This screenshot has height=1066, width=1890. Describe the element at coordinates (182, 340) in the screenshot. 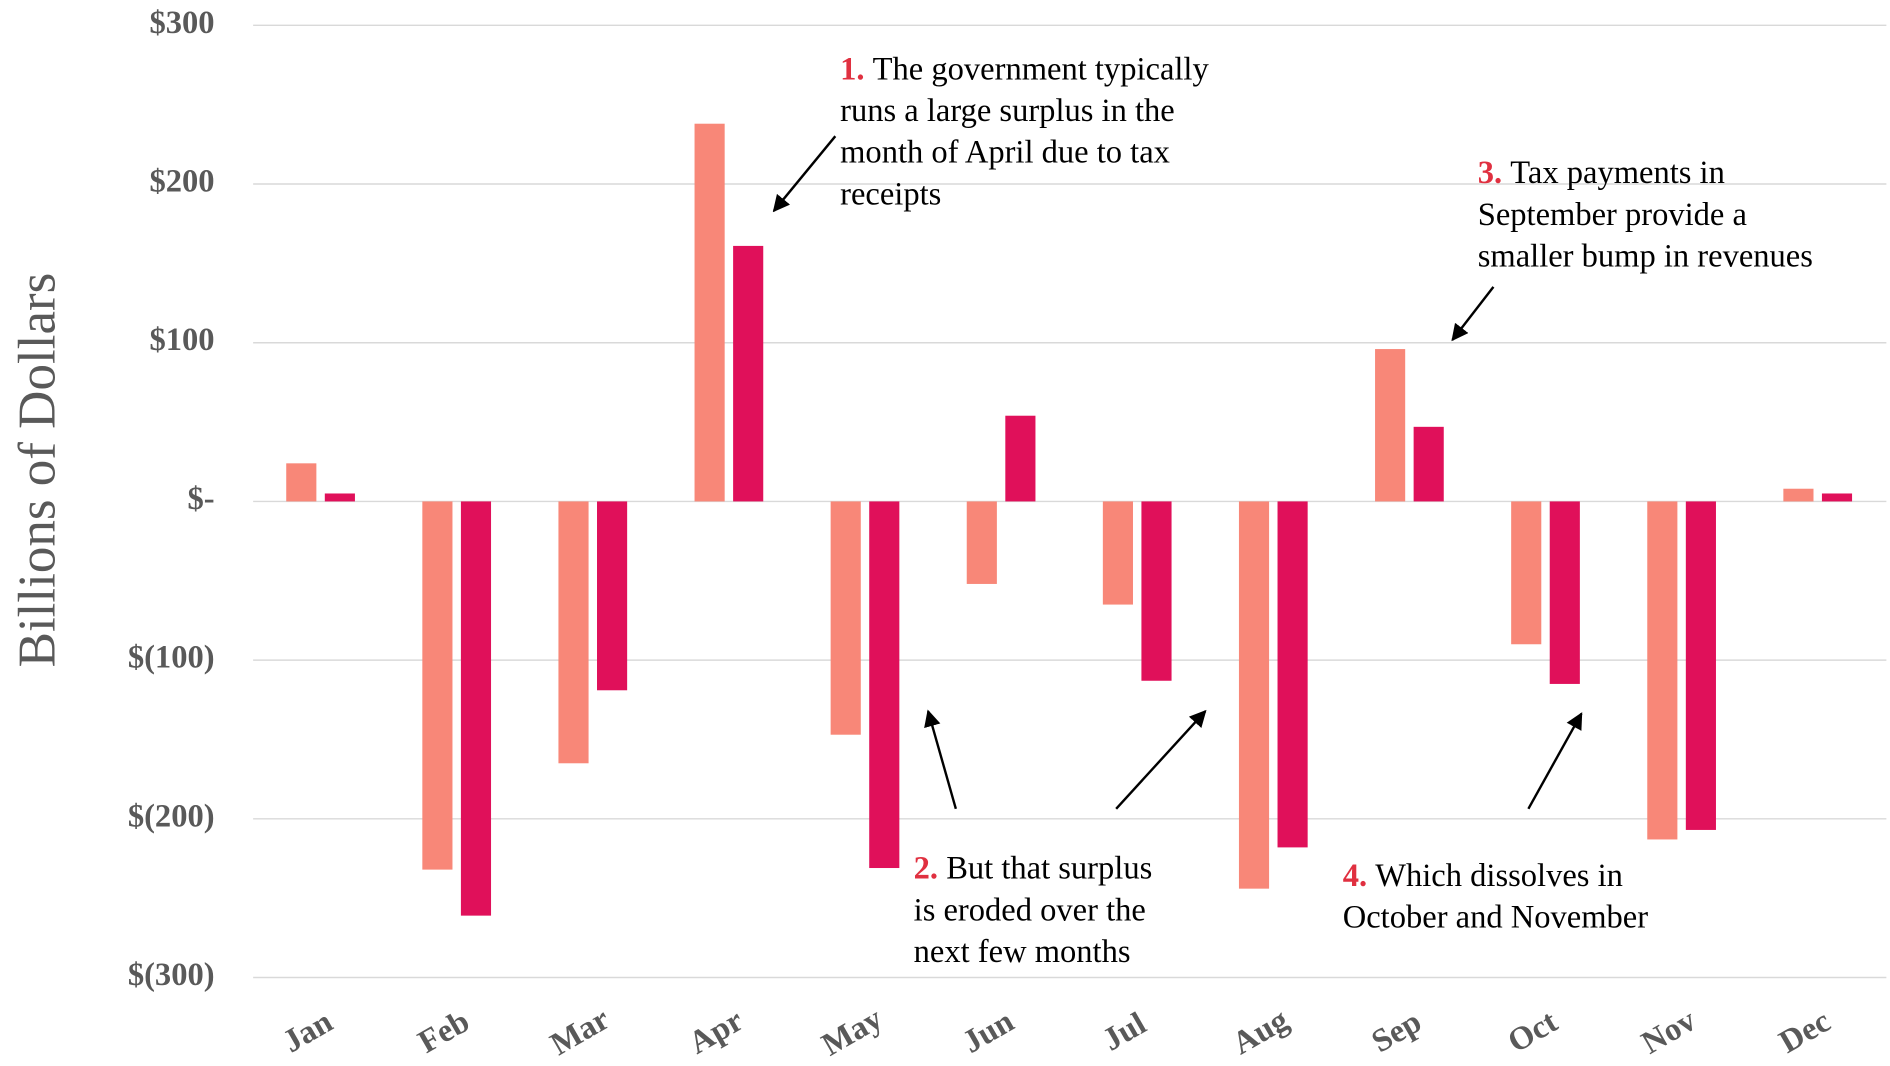

I see `y-tick-label: $100` at that location.